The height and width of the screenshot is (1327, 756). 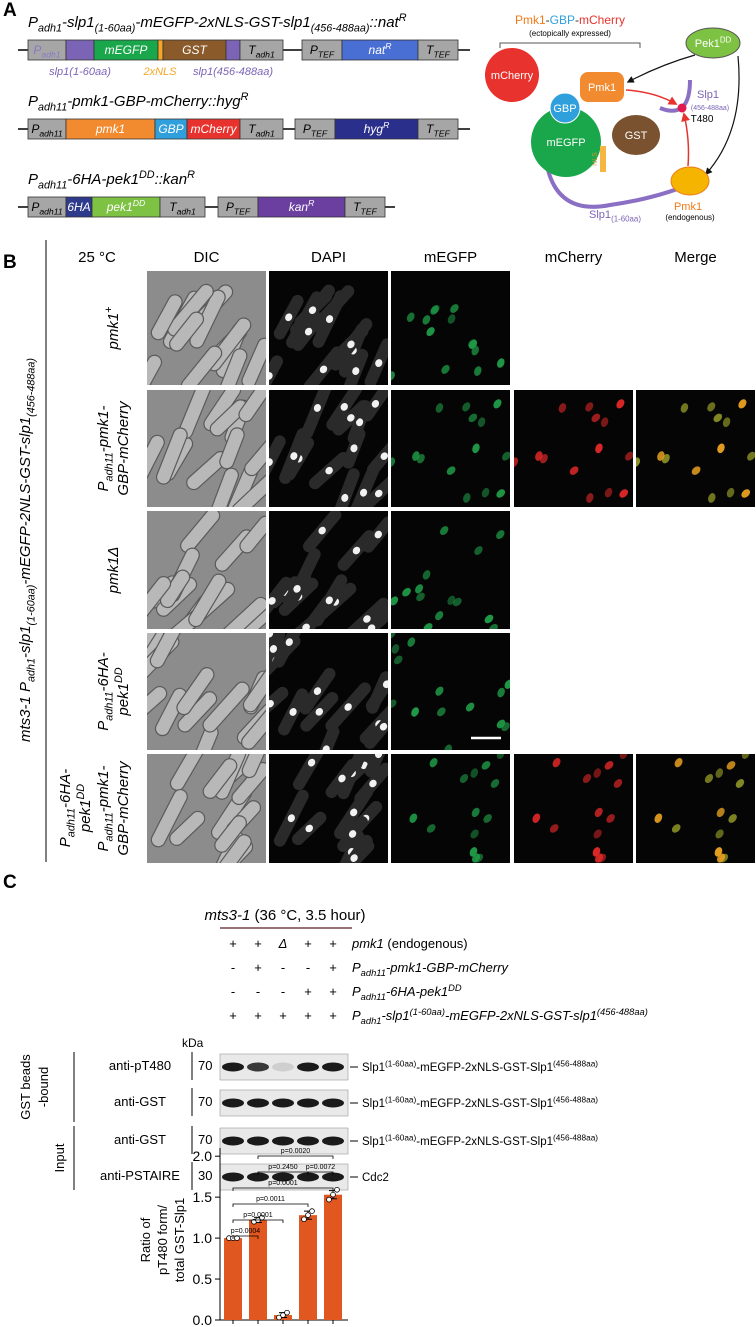 I want to click on segment-label: 6HA, so click(x=78, y=207).